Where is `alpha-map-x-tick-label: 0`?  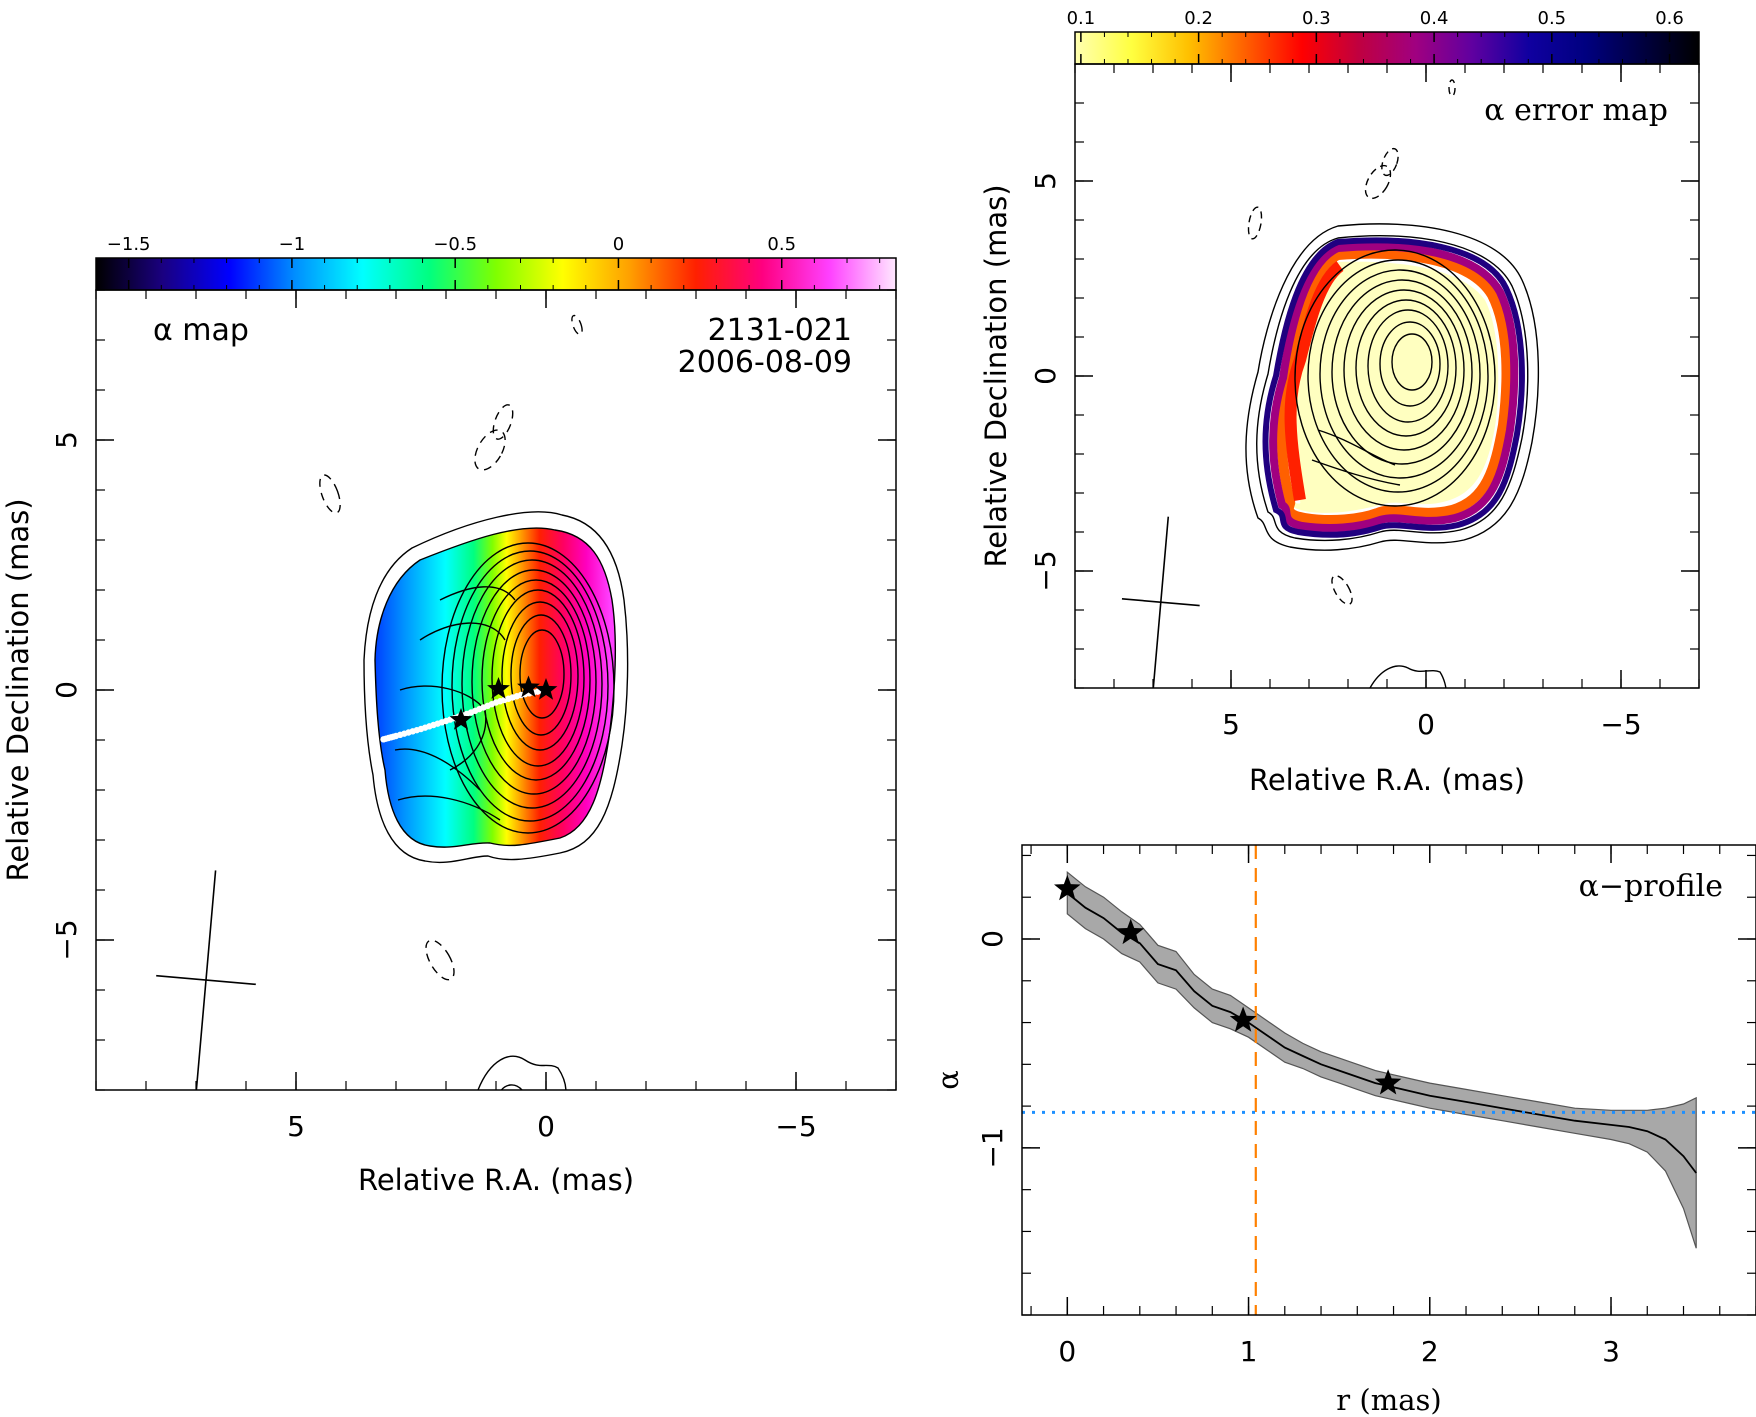
alpha-map-x-tick-label: 0 is located at coordinates (546, 1126).